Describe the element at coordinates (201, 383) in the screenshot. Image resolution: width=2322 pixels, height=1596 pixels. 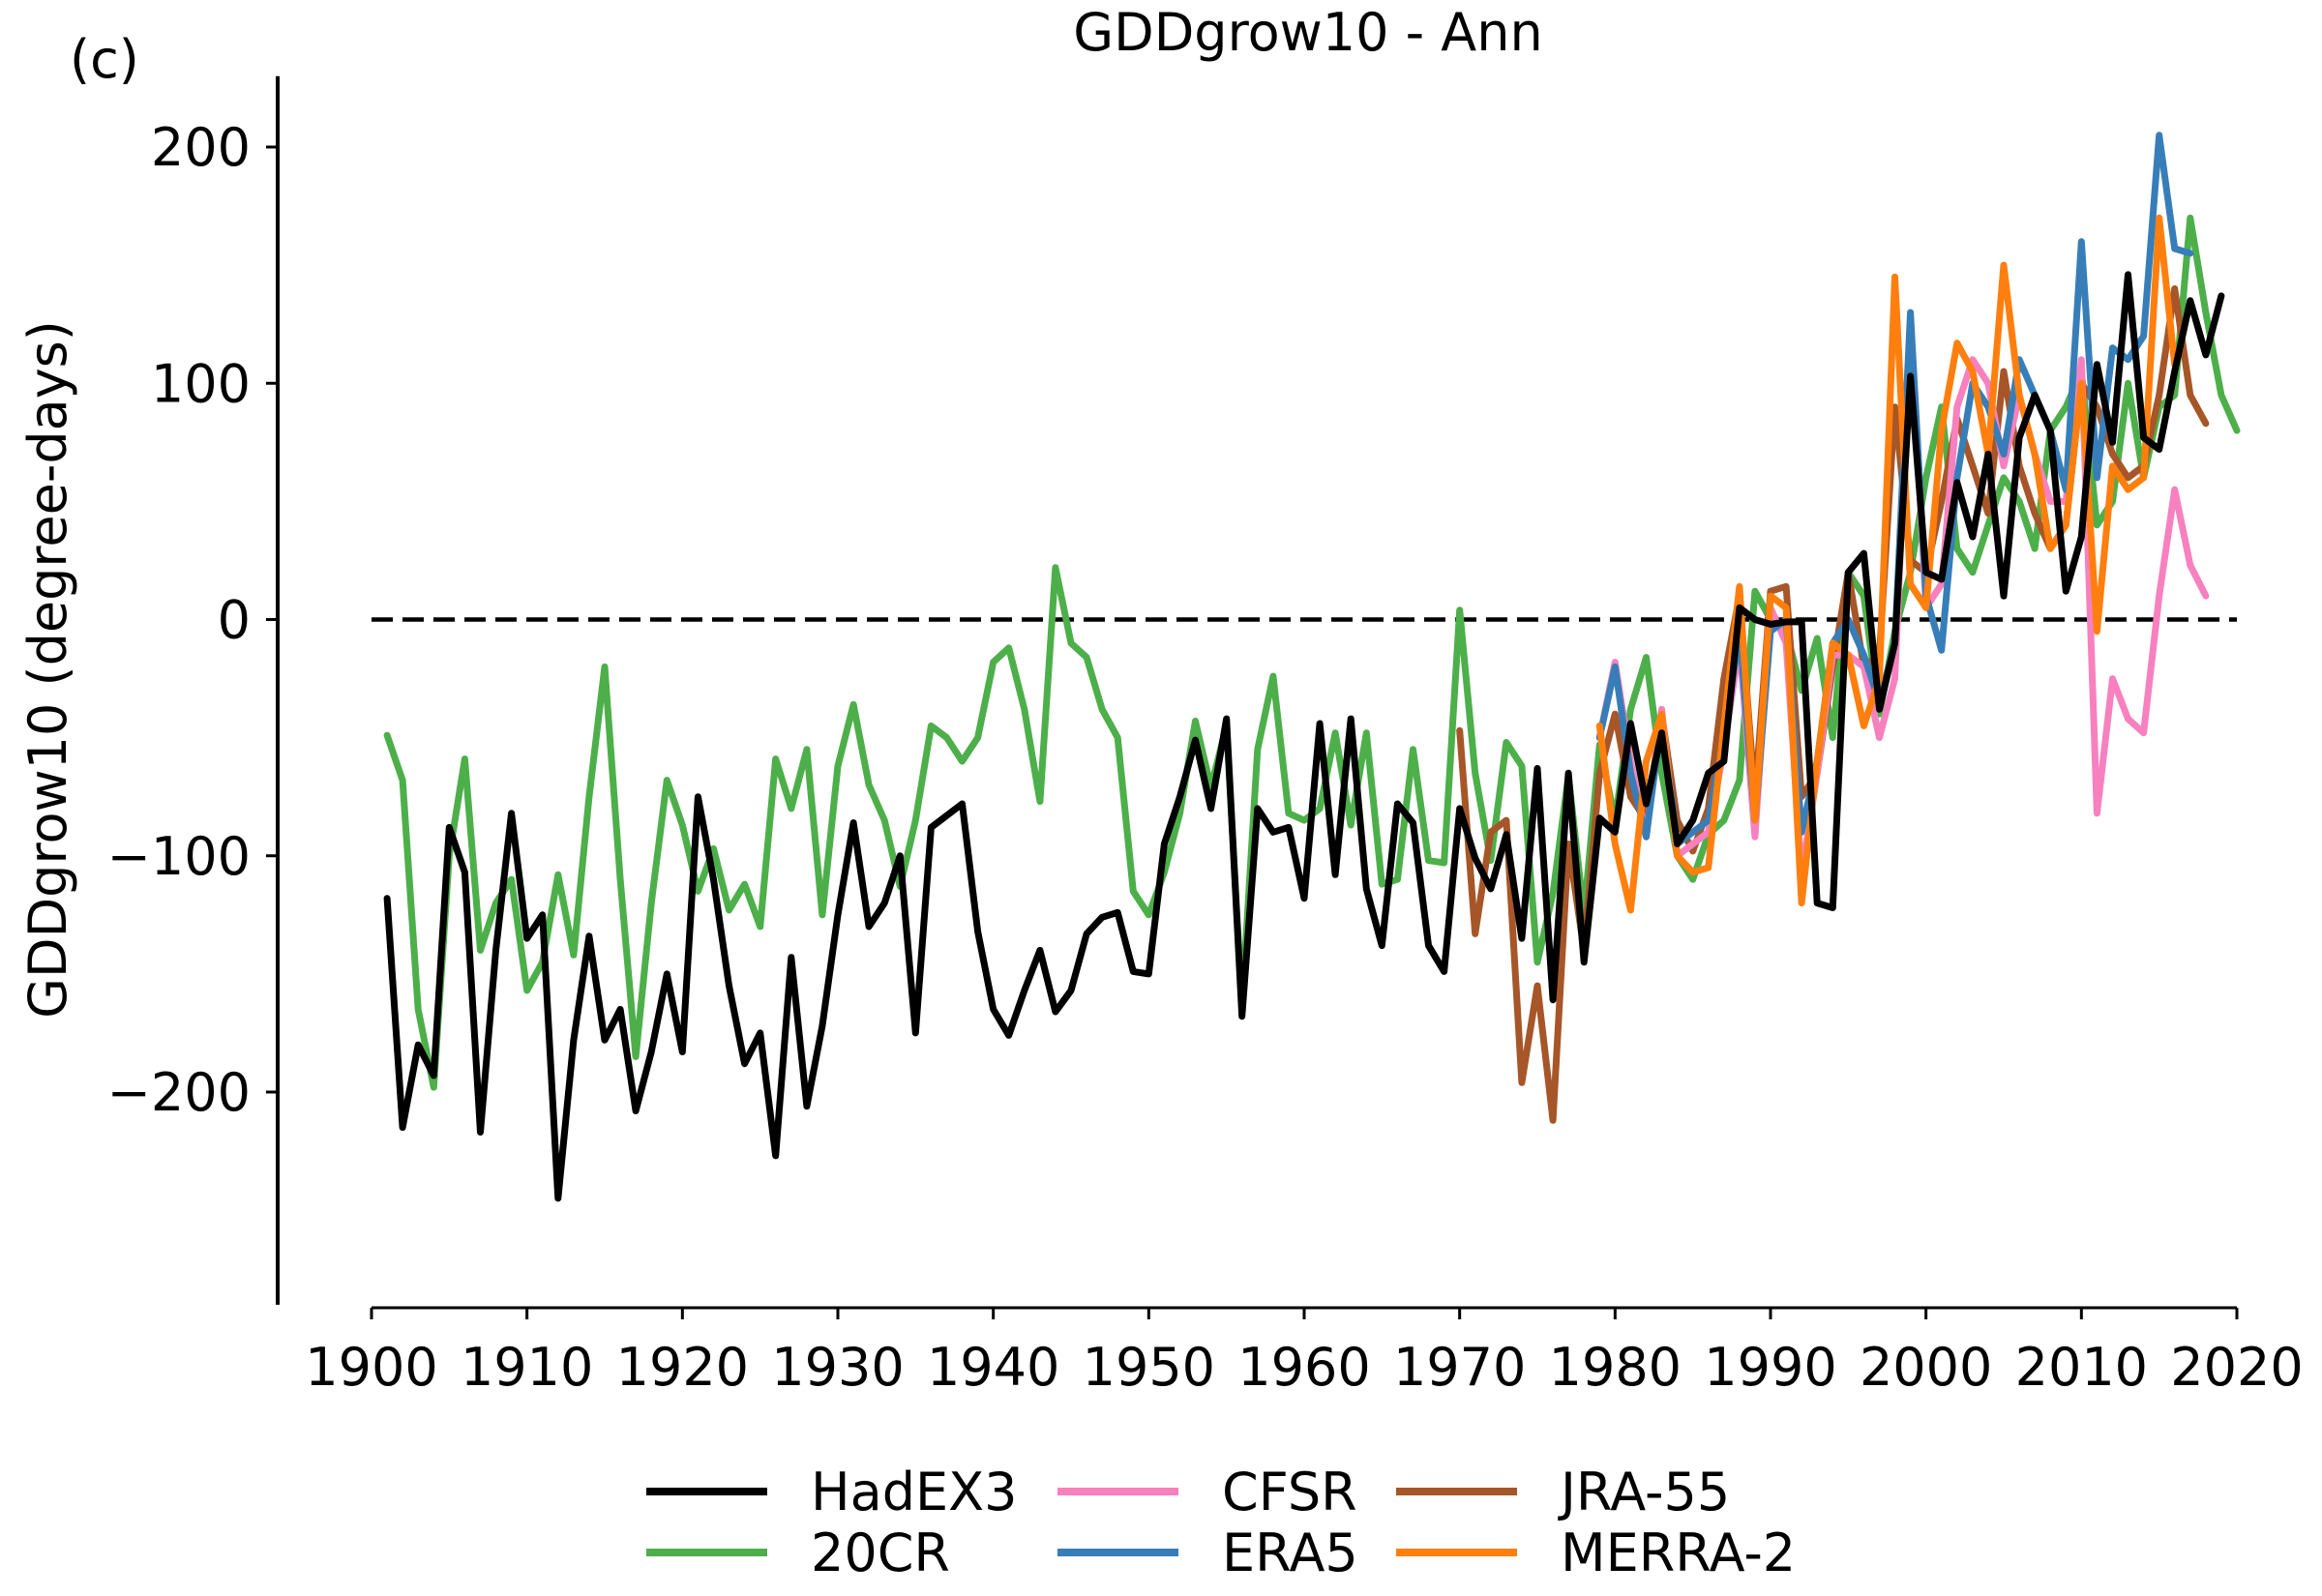
I see `y-tick-label: 100` at that location.